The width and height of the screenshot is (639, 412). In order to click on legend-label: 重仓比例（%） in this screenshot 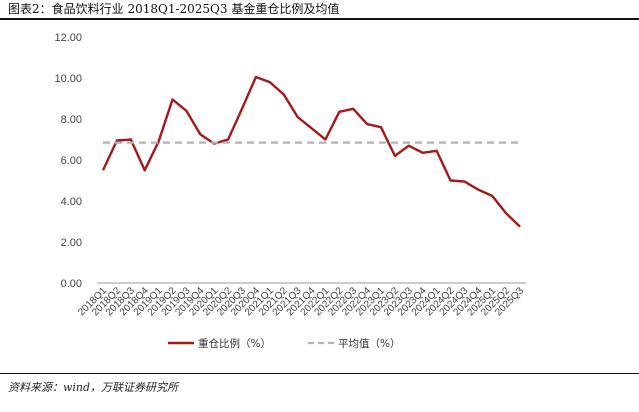, I will do `click(234, 343)`.